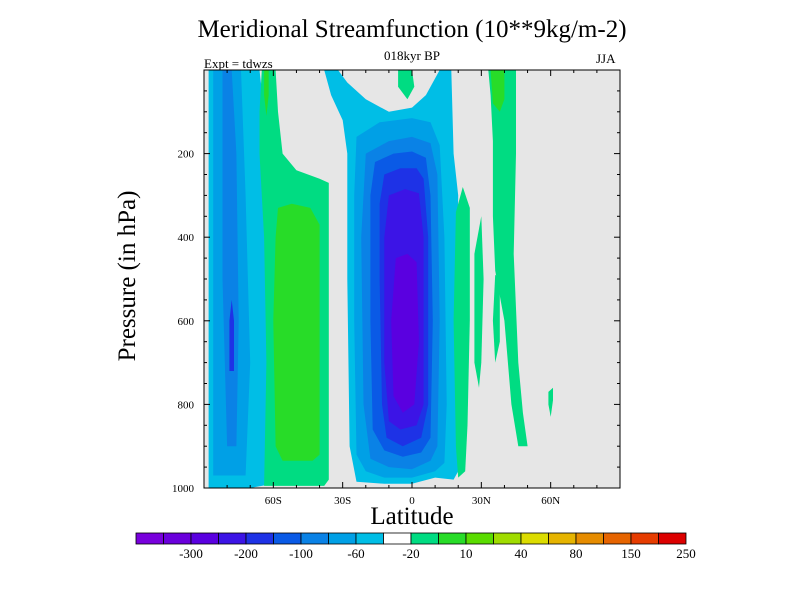  Describe the element at coordinates (606, 58) in the screenshot. I see `season-label: JJA` at that location.